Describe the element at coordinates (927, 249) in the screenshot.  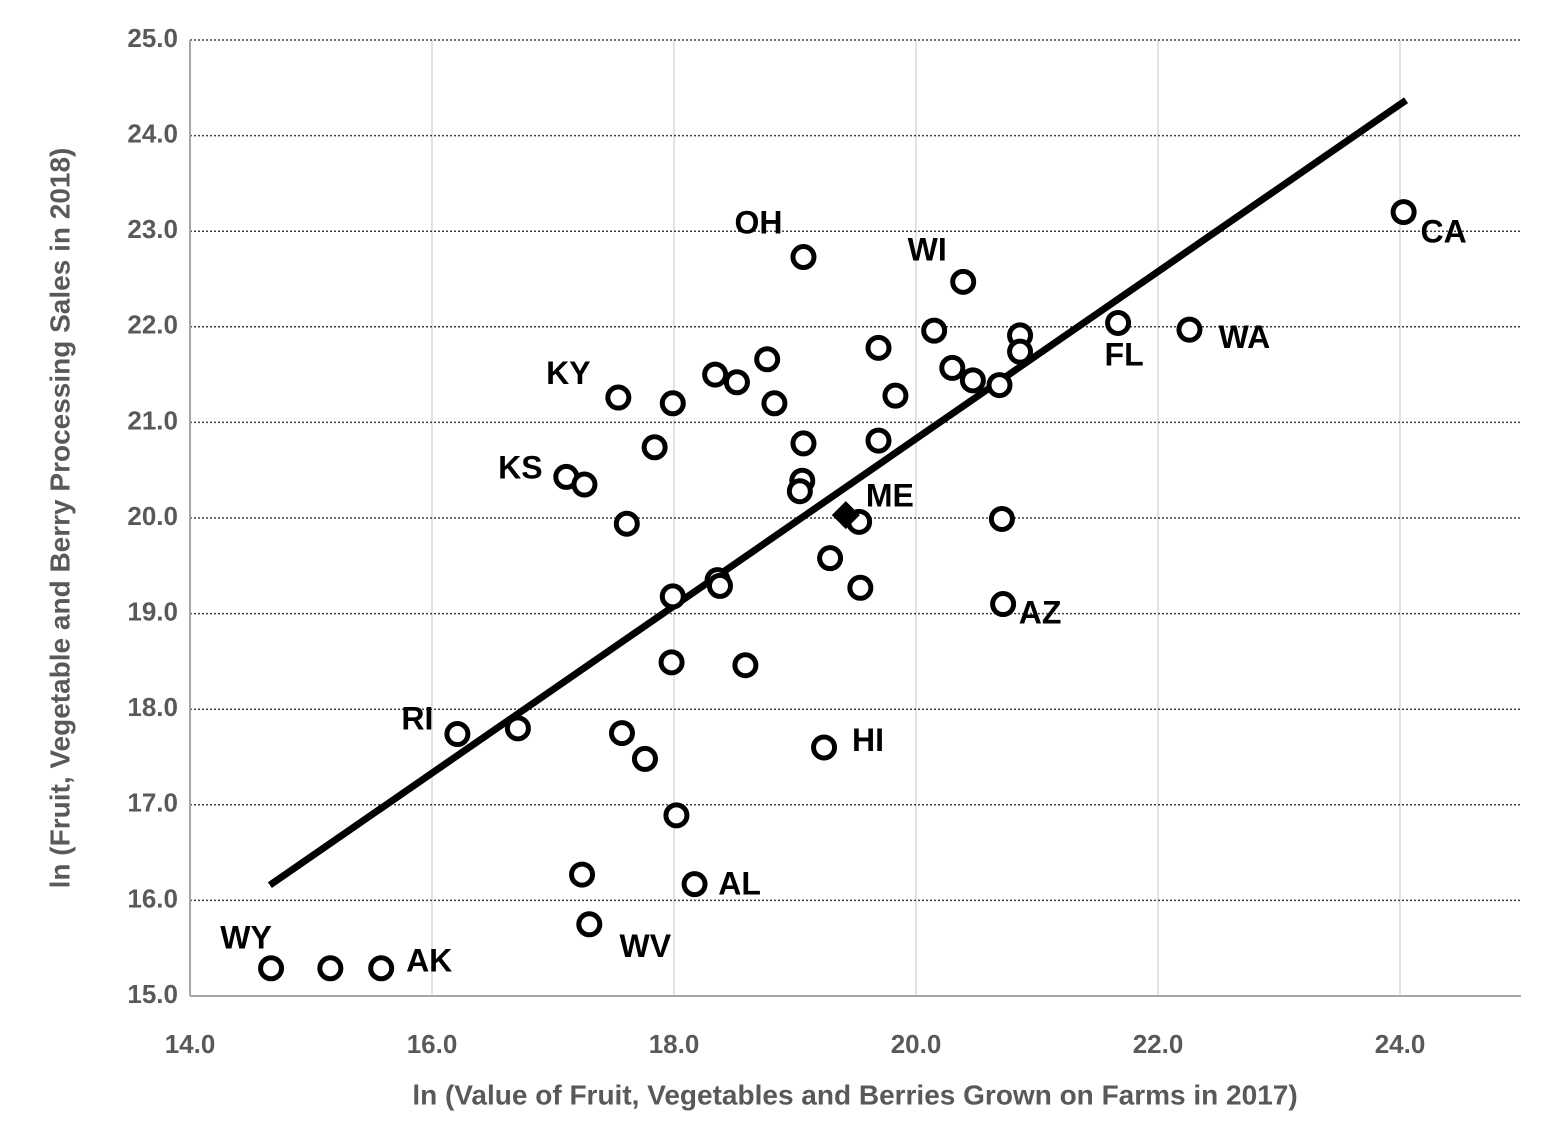
I see `point-label: WI` at that location.